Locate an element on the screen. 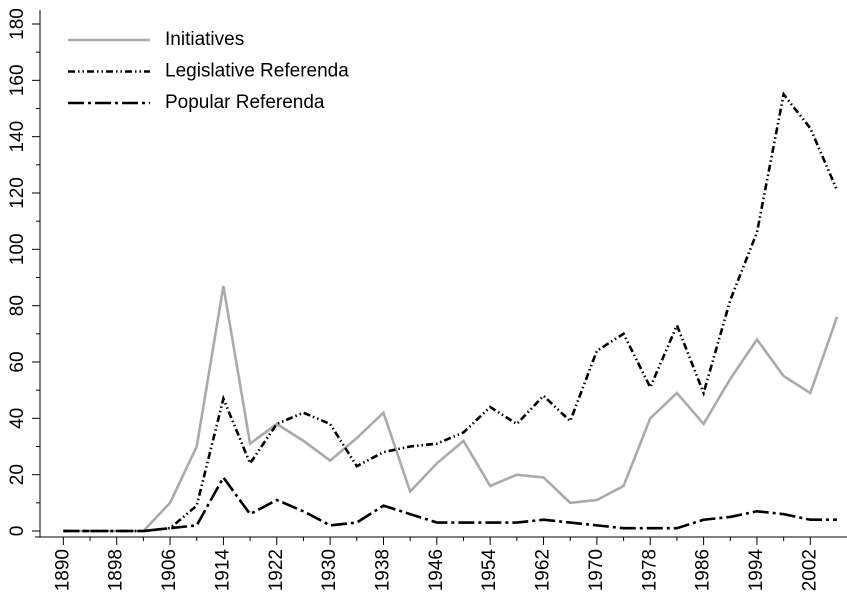  y-tick-label: 80 is located at coordinates (17, 305).